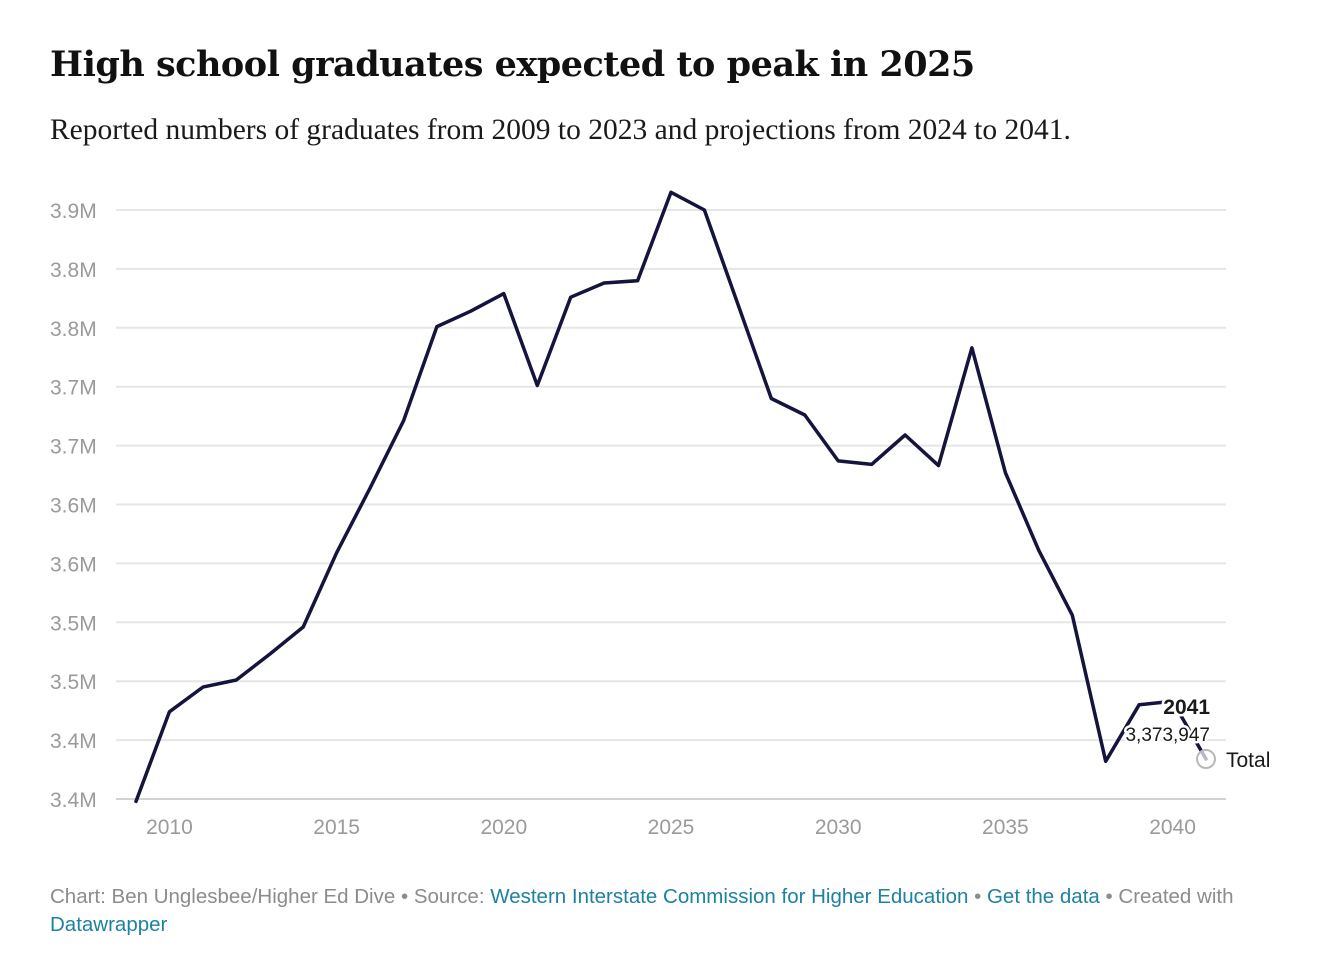 This screenshot has width=1326, height=976. What do you see at coordinates (1172, 827) in the screenshot?
I see `x-tick-label: 2040` at bounding box center [1172, 827].